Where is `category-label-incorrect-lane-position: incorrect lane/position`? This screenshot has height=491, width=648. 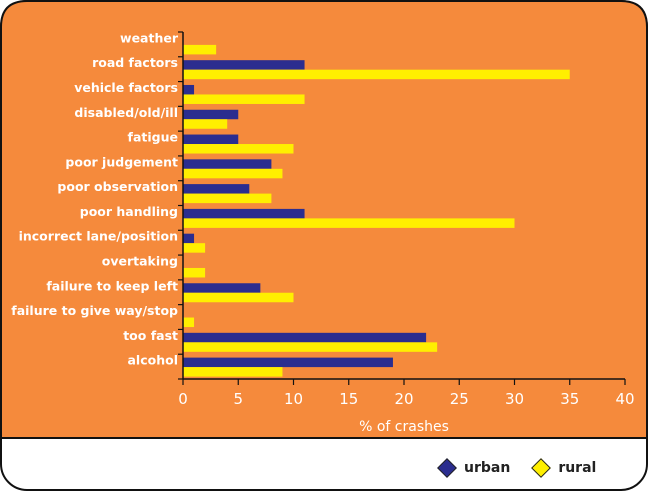
category-label-incorrect-lane-position: incorrect lane/position is located at coordinates (98, 236).